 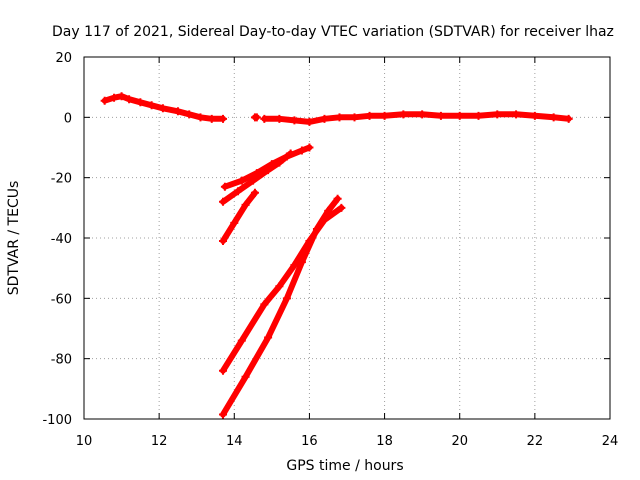 What do you see at coordinates (535, 441) in the screenshot?
I see `x-tick-label: 22` at bounding box center [535, 441].